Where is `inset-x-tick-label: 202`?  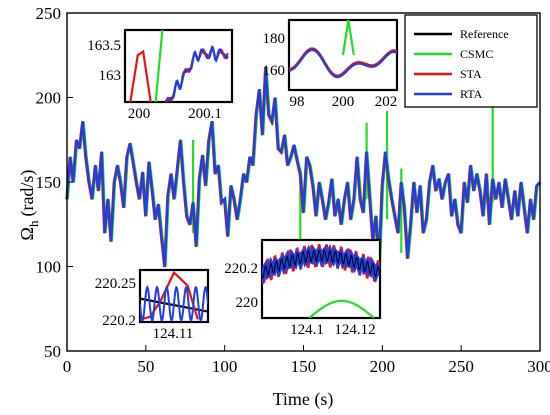 inset-x-tick-label: 202 is located at coordinates (386, 102).